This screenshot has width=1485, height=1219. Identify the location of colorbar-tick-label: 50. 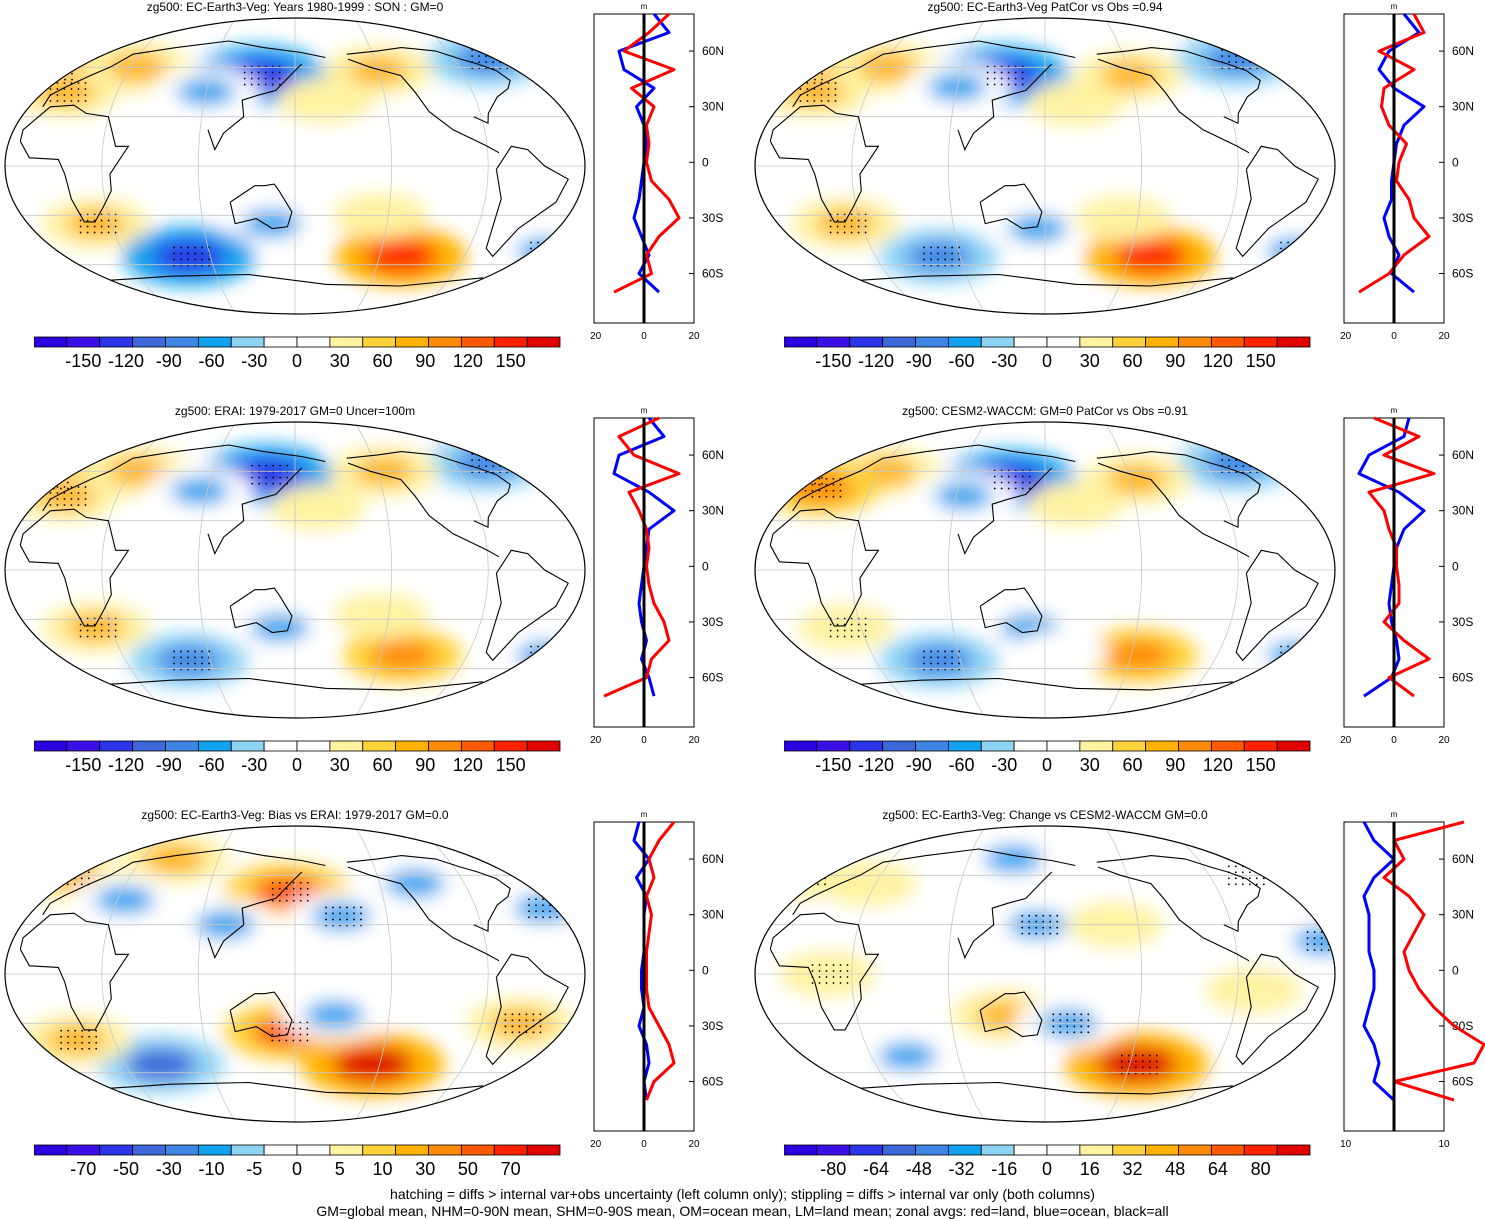
(467, 1169).